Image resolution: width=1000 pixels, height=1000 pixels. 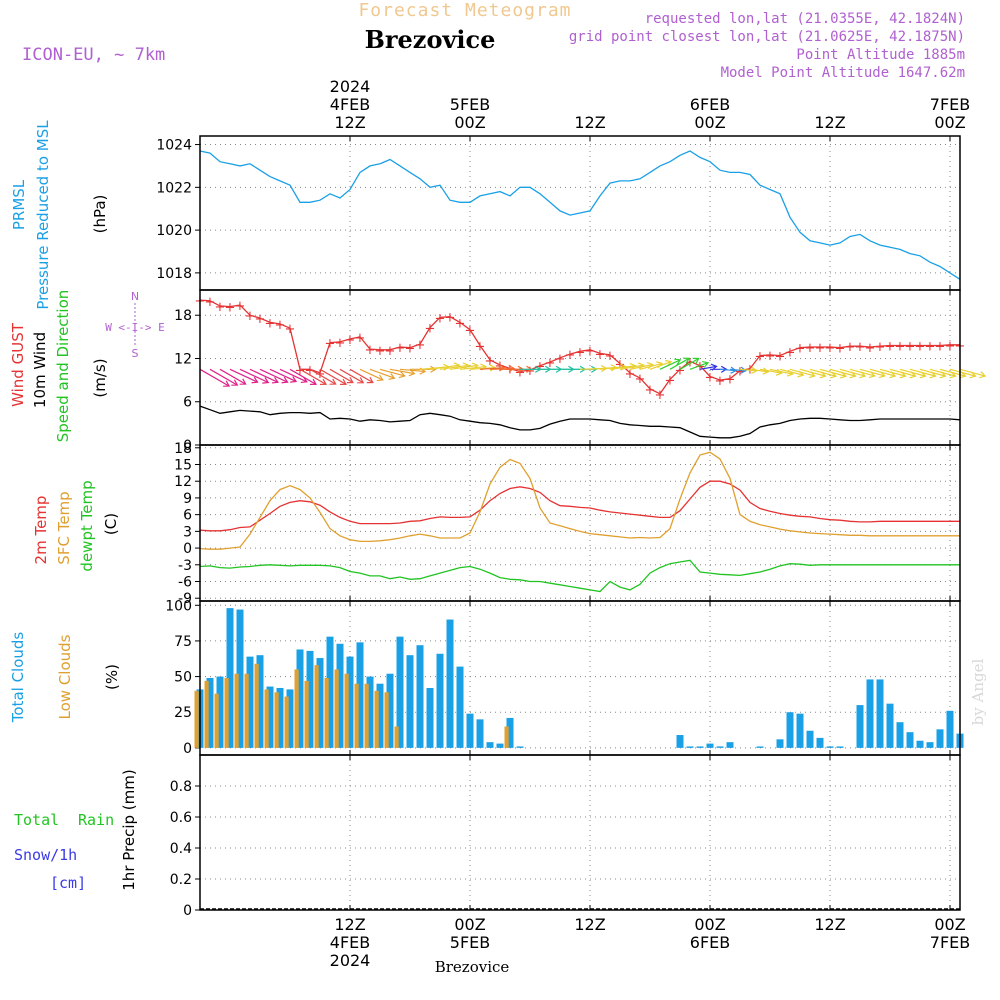 What do you see at coordinates (470, 104) in the screenshot?
I see `top-time-label: 5FEB` at bounding box center [470, 104].